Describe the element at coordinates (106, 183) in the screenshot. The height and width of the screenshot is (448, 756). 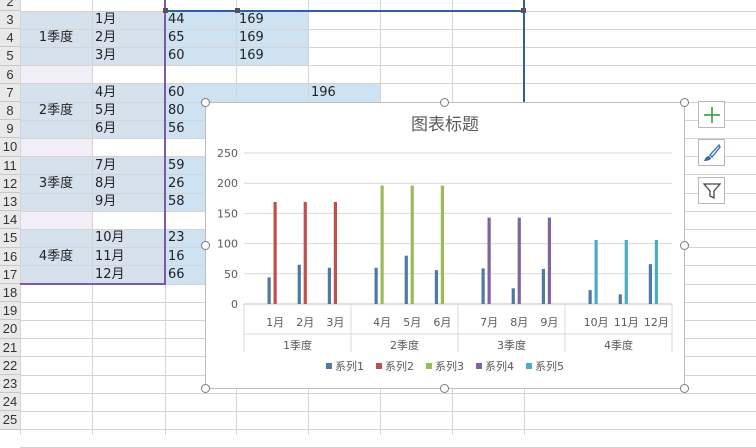
I see `month-cell: 8月` at that location.